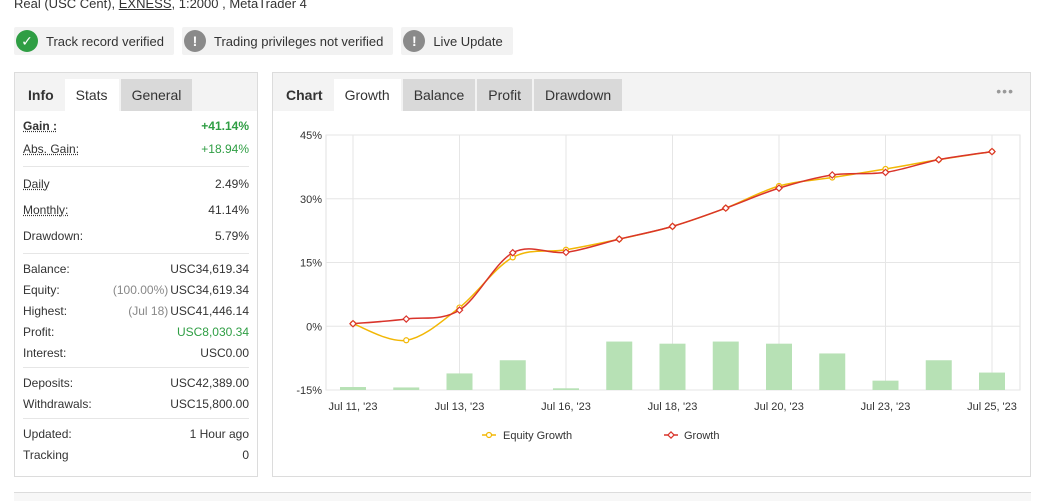 This screenshot has height=501, width=1041. Describe the element at coordinates (46, 210) in the screenshot. I see `monthly-label: Monthly:` at that location.